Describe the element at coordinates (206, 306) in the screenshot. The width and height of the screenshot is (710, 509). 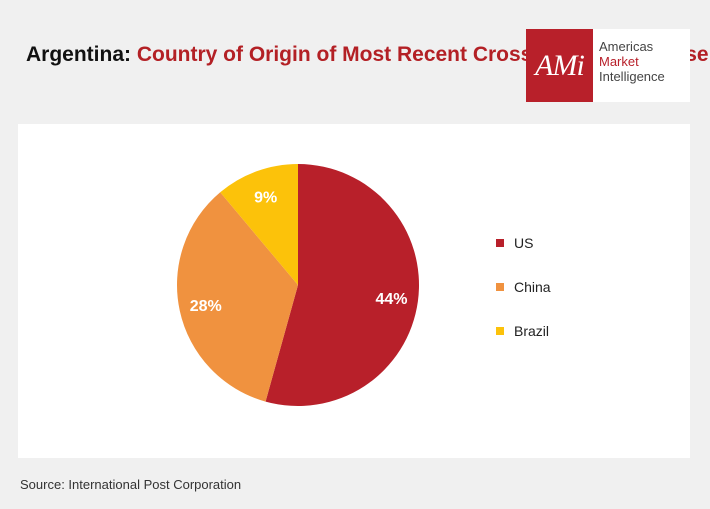
I see `data-label-china: 28%` at that location.